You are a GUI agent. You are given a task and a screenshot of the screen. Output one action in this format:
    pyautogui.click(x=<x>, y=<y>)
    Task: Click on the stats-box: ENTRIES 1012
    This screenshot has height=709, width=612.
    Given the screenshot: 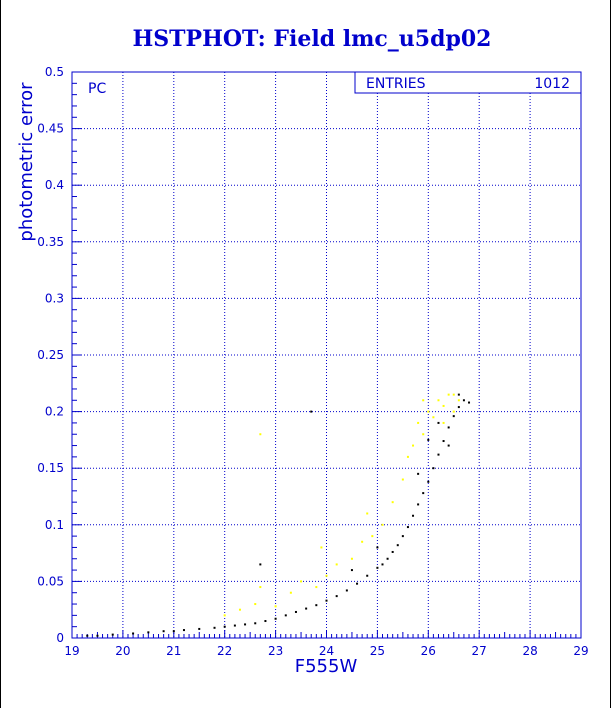 What is the action you would take?
    pyautogui.click(x=468, y=82)
    